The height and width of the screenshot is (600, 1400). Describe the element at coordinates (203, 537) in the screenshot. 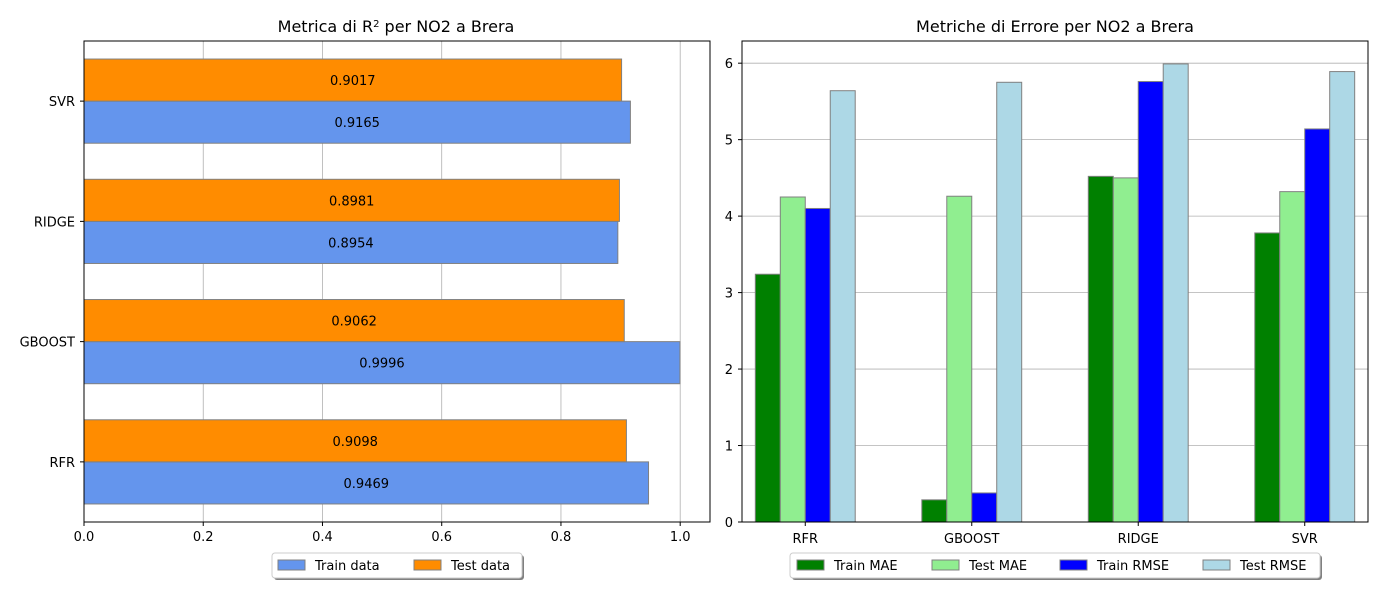

I see `x-tick-label: 0.2` at that location.